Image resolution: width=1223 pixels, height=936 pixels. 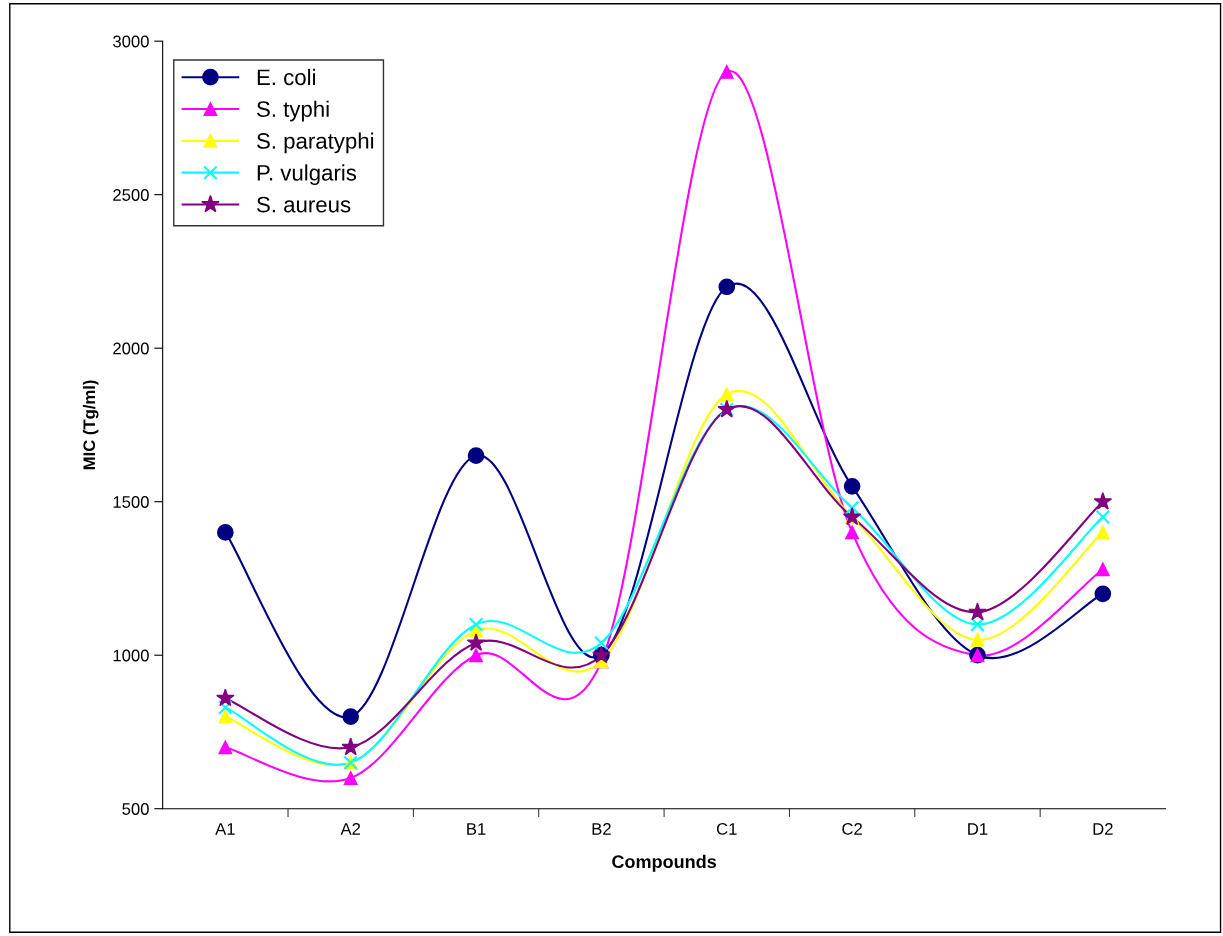 I want to click on x-tick-label: C1, so click(x=726, y=829).